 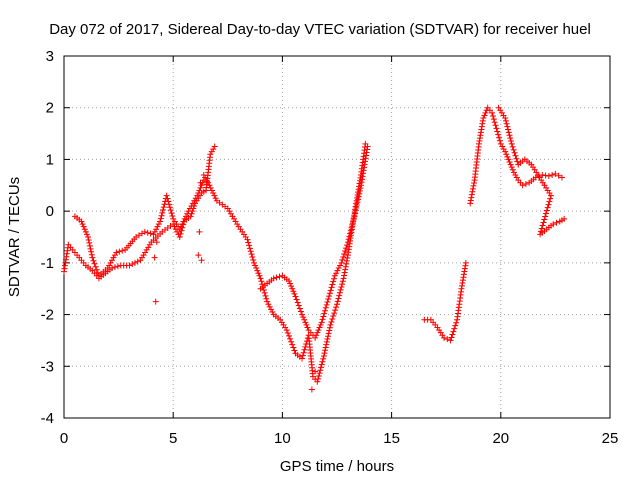 What do you see at coordinates (50, 211) in the screenshot?
I see `y-tick-label: 0` at bounding box center [50, 211].